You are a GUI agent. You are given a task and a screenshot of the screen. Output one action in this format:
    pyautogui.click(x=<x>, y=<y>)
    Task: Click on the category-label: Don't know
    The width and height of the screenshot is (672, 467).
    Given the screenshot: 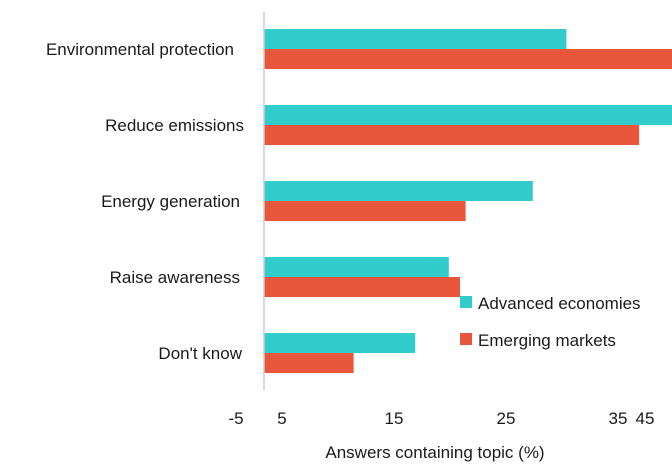 What is the action you would take?
    pyautogui.click(x=200, y=353)
    